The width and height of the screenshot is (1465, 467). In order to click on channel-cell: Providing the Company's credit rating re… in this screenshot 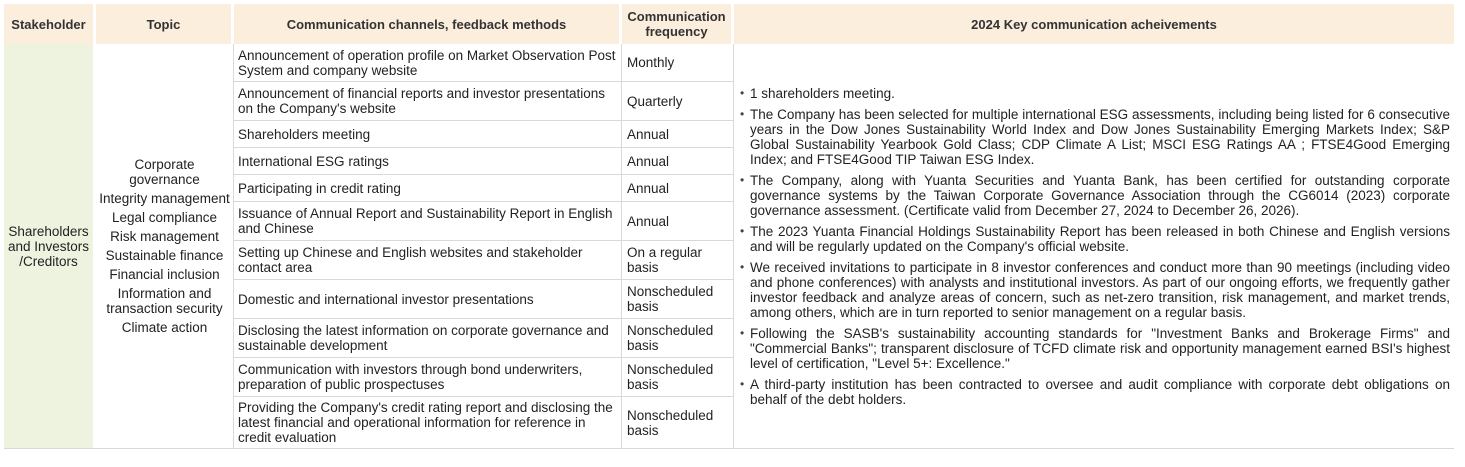, I will do `click(428, 422)`.